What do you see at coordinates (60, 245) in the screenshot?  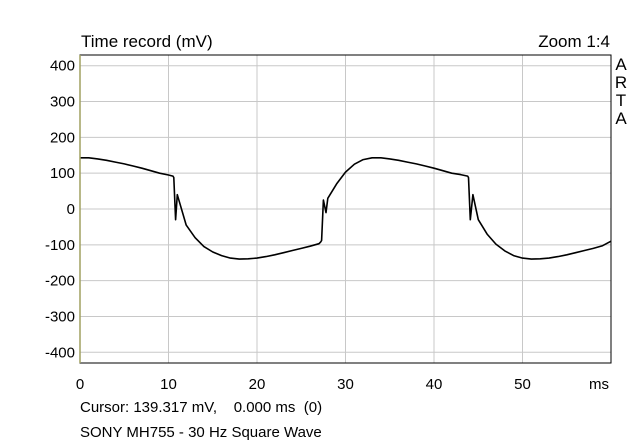 I see `y-tick-label: -100` at bounding box center [60, 245].